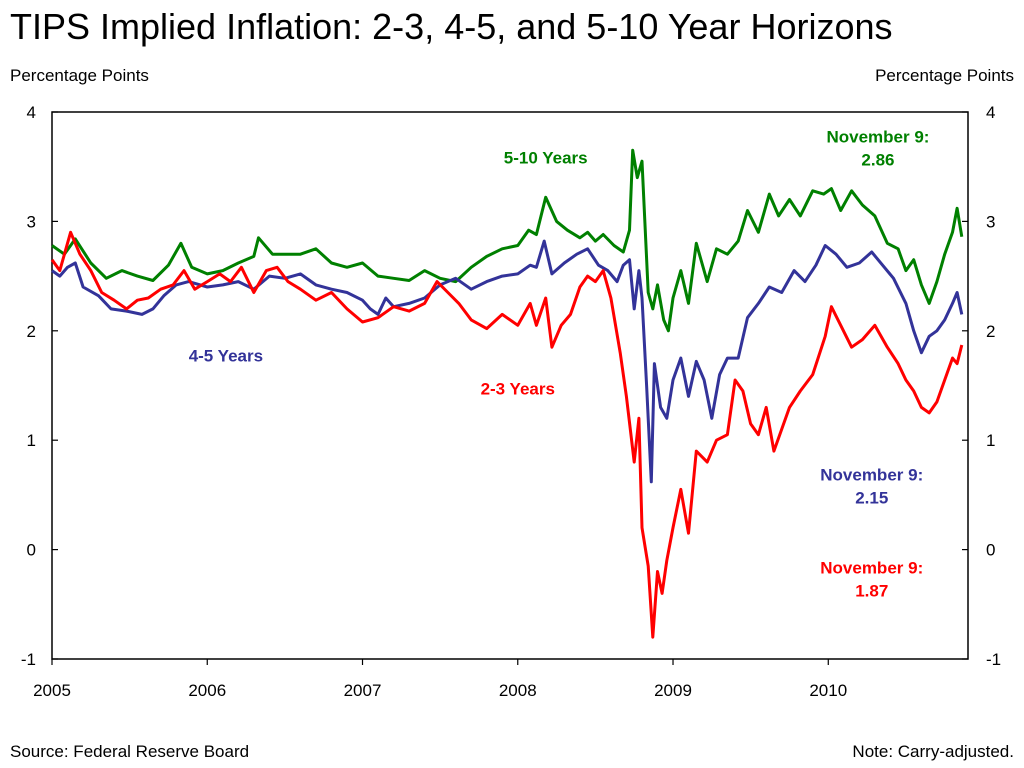 This screenshot has width=1024, height=768. Describe the element at coordinates (828, 690) in the screenshot. I see `x-tick-label: 2010` at that location.